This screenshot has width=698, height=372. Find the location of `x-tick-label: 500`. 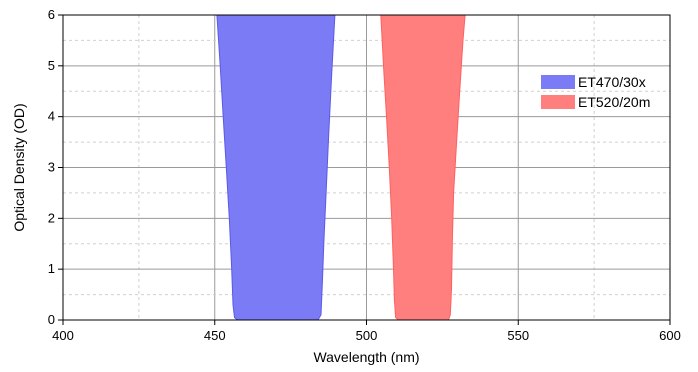

x-tick-label: 500 is located at coordinates (367, 335).